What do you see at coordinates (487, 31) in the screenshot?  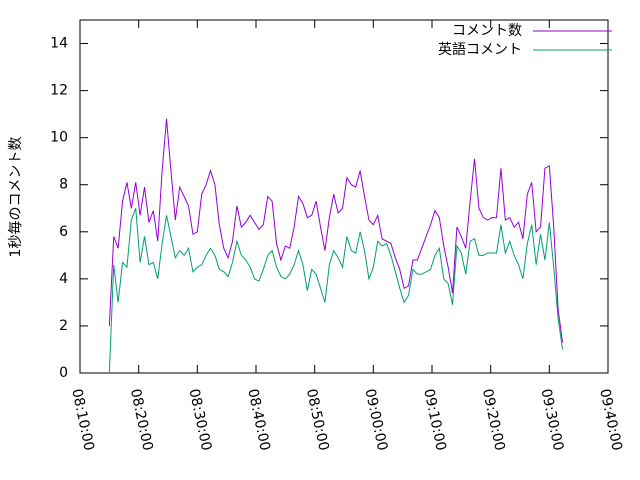 I see `legend-label: コメント数` at bounding box center [487, 31].